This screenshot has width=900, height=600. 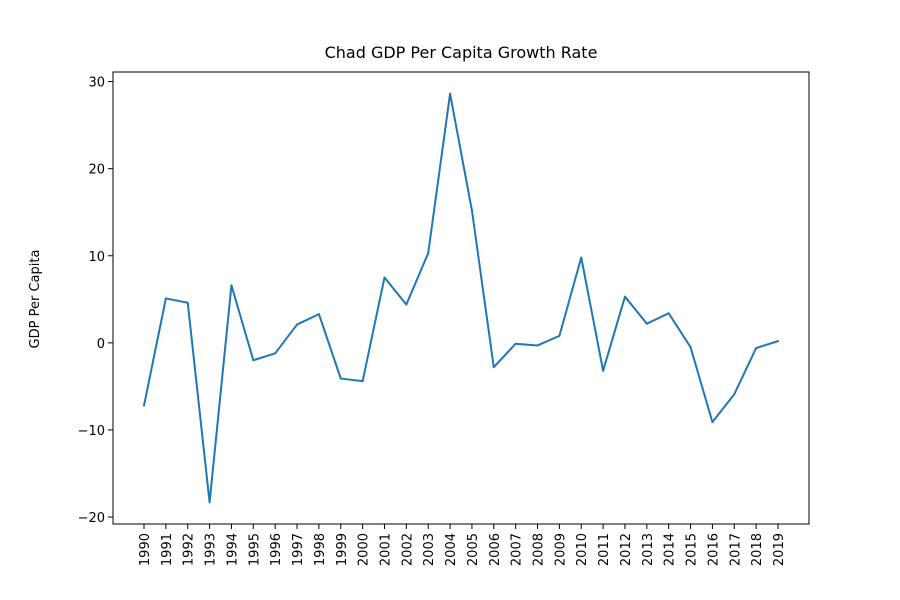 I want to click on x-tick-label: 2002, so click(x=407, y=549).